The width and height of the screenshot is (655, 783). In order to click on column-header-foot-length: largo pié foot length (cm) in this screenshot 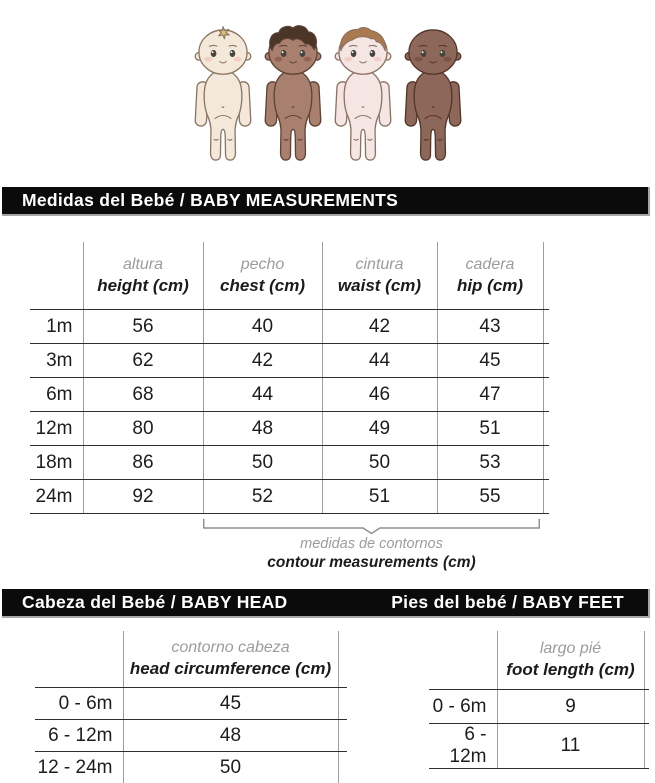, I will do `click(570, 660)`.